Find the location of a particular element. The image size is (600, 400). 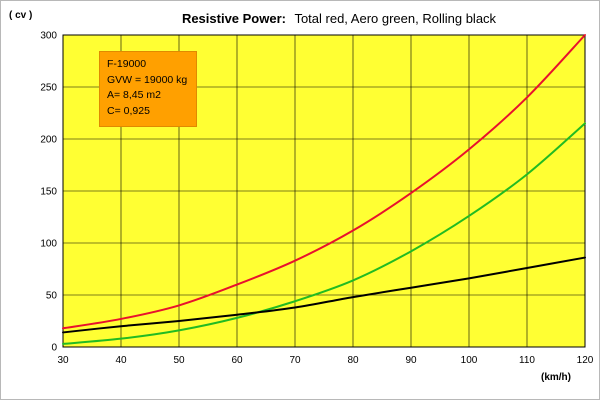

info-line-model: F-19000 is located at coordinates (127, 64).